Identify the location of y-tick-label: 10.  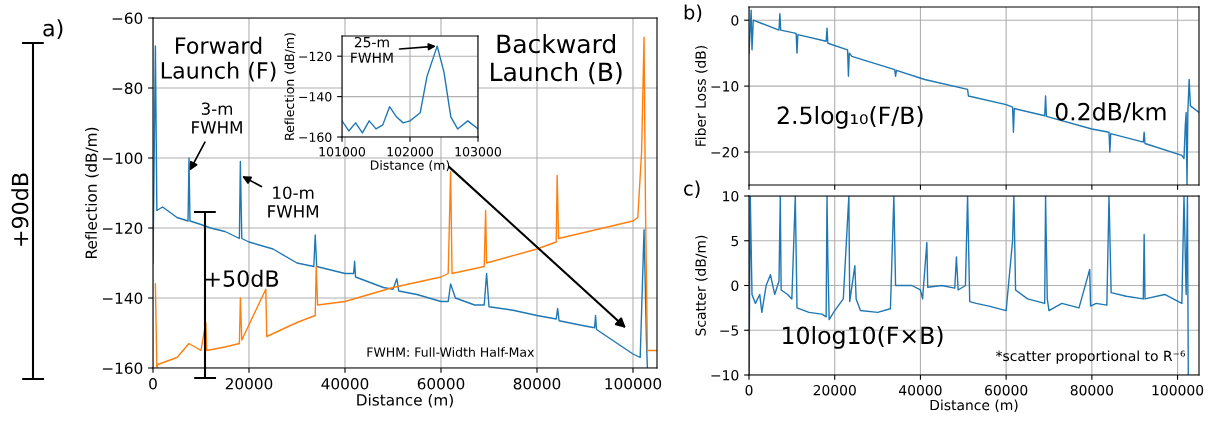
(731, 196).